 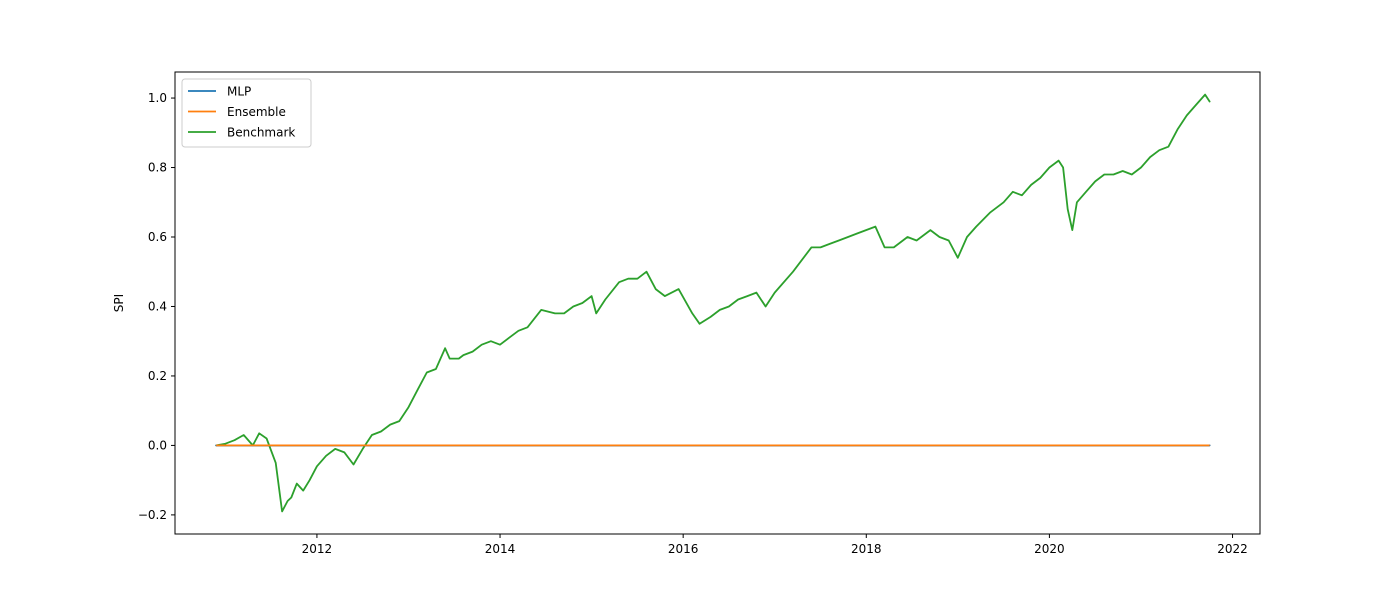 I want to click on x-tick-label: 2022, so click(x=1232, y=549).